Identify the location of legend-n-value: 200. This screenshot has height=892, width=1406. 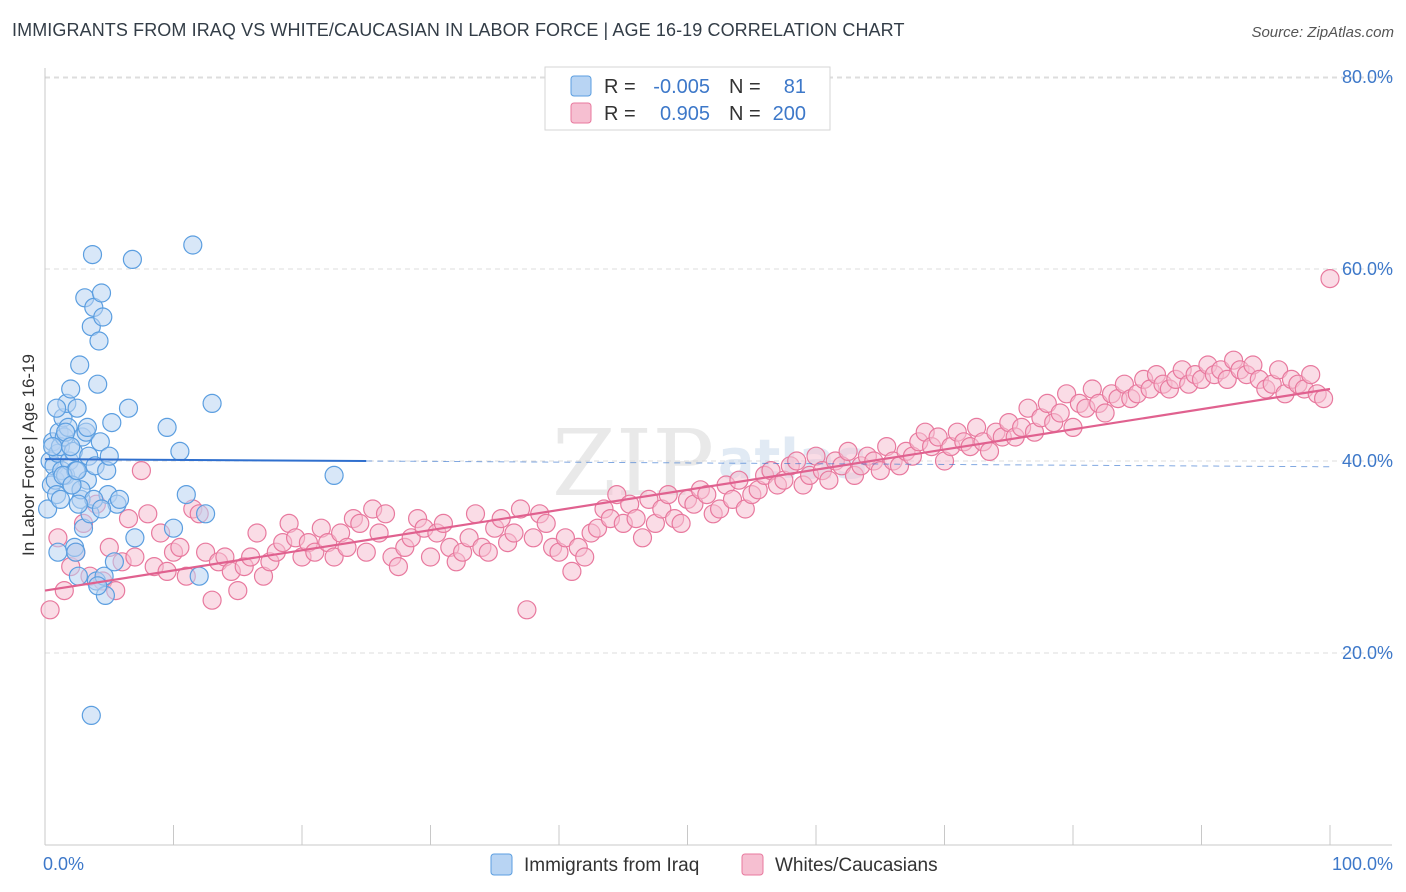
(789, 114).